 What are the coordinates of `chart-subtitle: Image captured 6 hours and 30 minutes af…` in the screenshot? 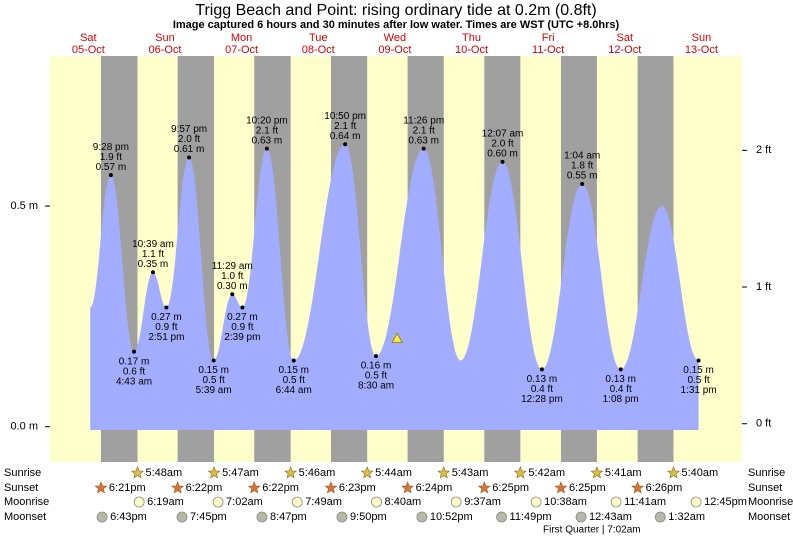 It's located at (396, 25).